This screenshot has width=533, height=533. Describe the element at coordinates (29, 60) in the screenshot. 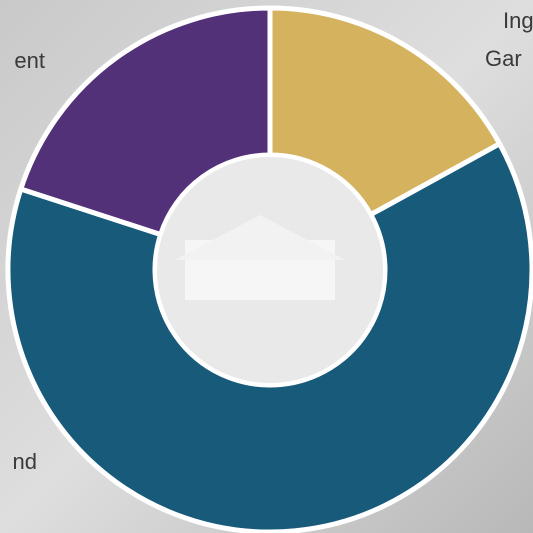

I see `slice-label: ent` at that location.